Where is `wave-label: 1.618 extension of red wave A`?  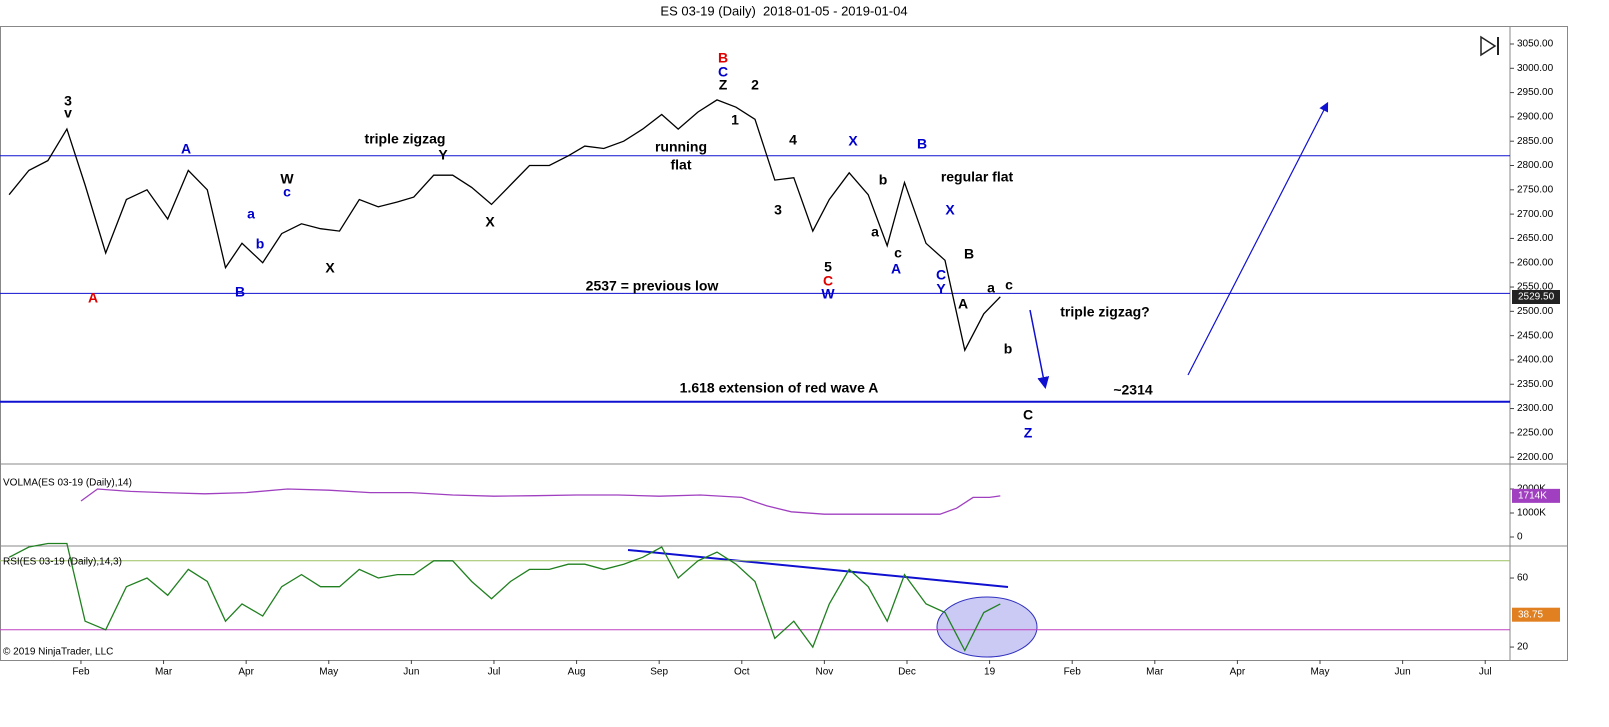 wave-label: 1.618 extension of red wave A is located at coordinates (779, 388).